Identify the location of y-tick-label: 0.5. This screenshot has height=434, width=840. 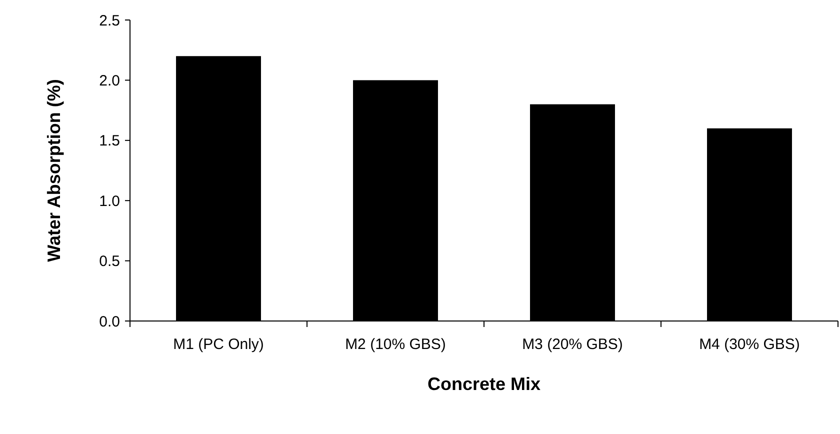
(109, 261).